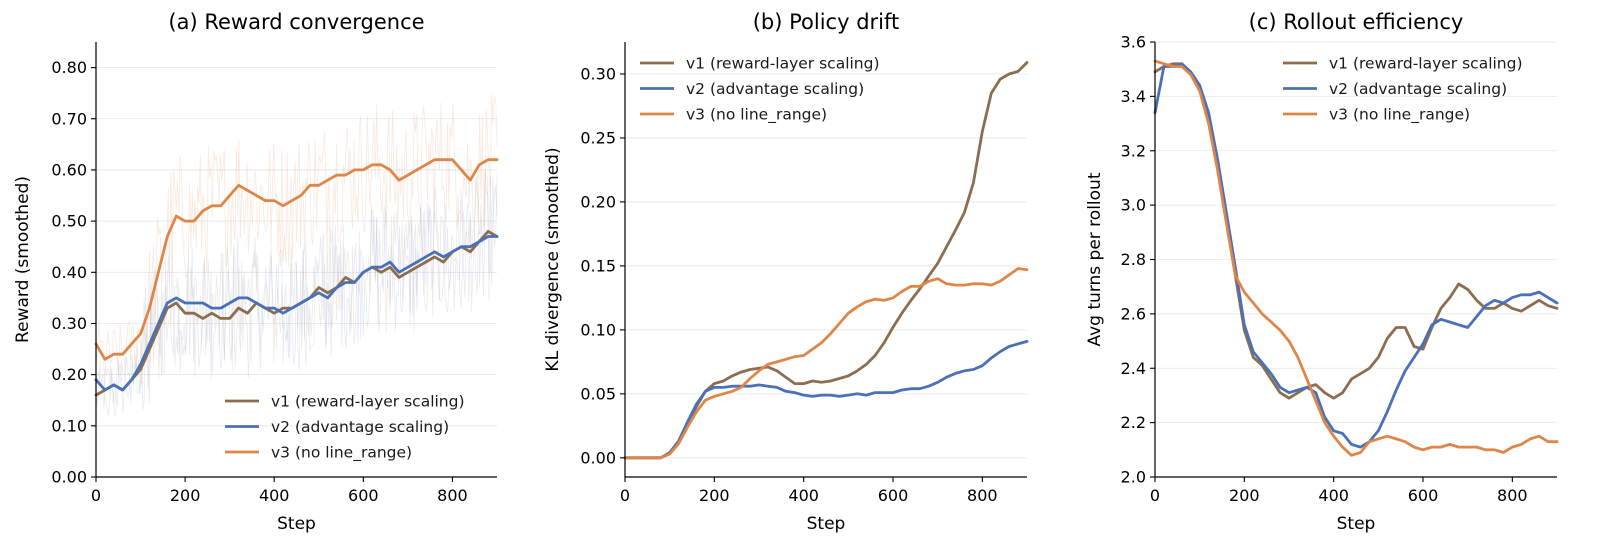 The width and height of the screenshot is (1600, 559). Describe the element at coordinates (1133, 150) in the screenshot. I see `y-tick-label: 3.2` at that location.